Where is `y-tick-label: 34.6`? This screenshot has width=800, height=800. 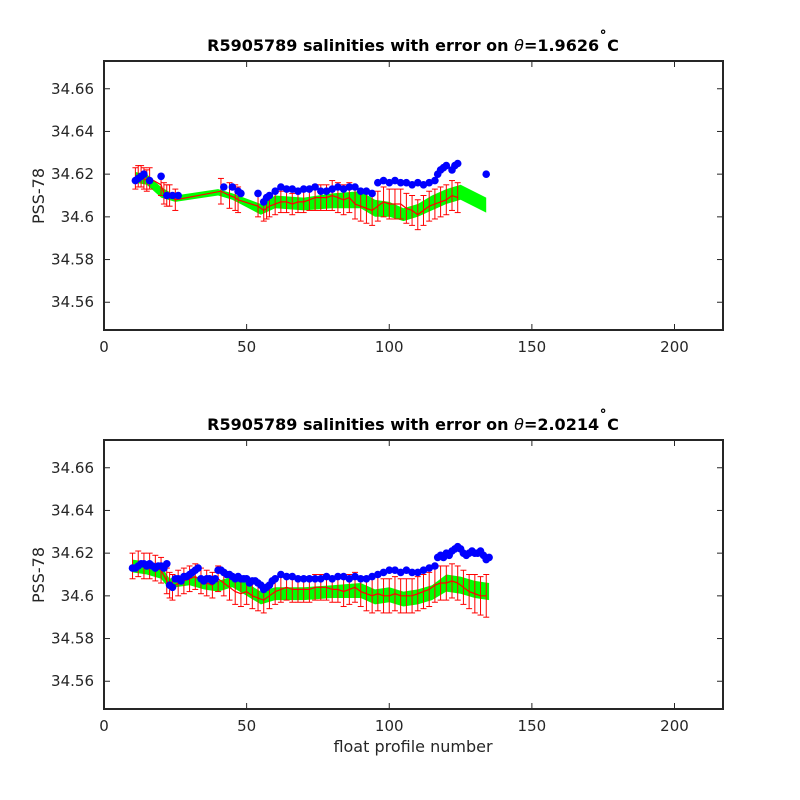 y-tick-label: 34.6 is located at coordinates (77, 596).